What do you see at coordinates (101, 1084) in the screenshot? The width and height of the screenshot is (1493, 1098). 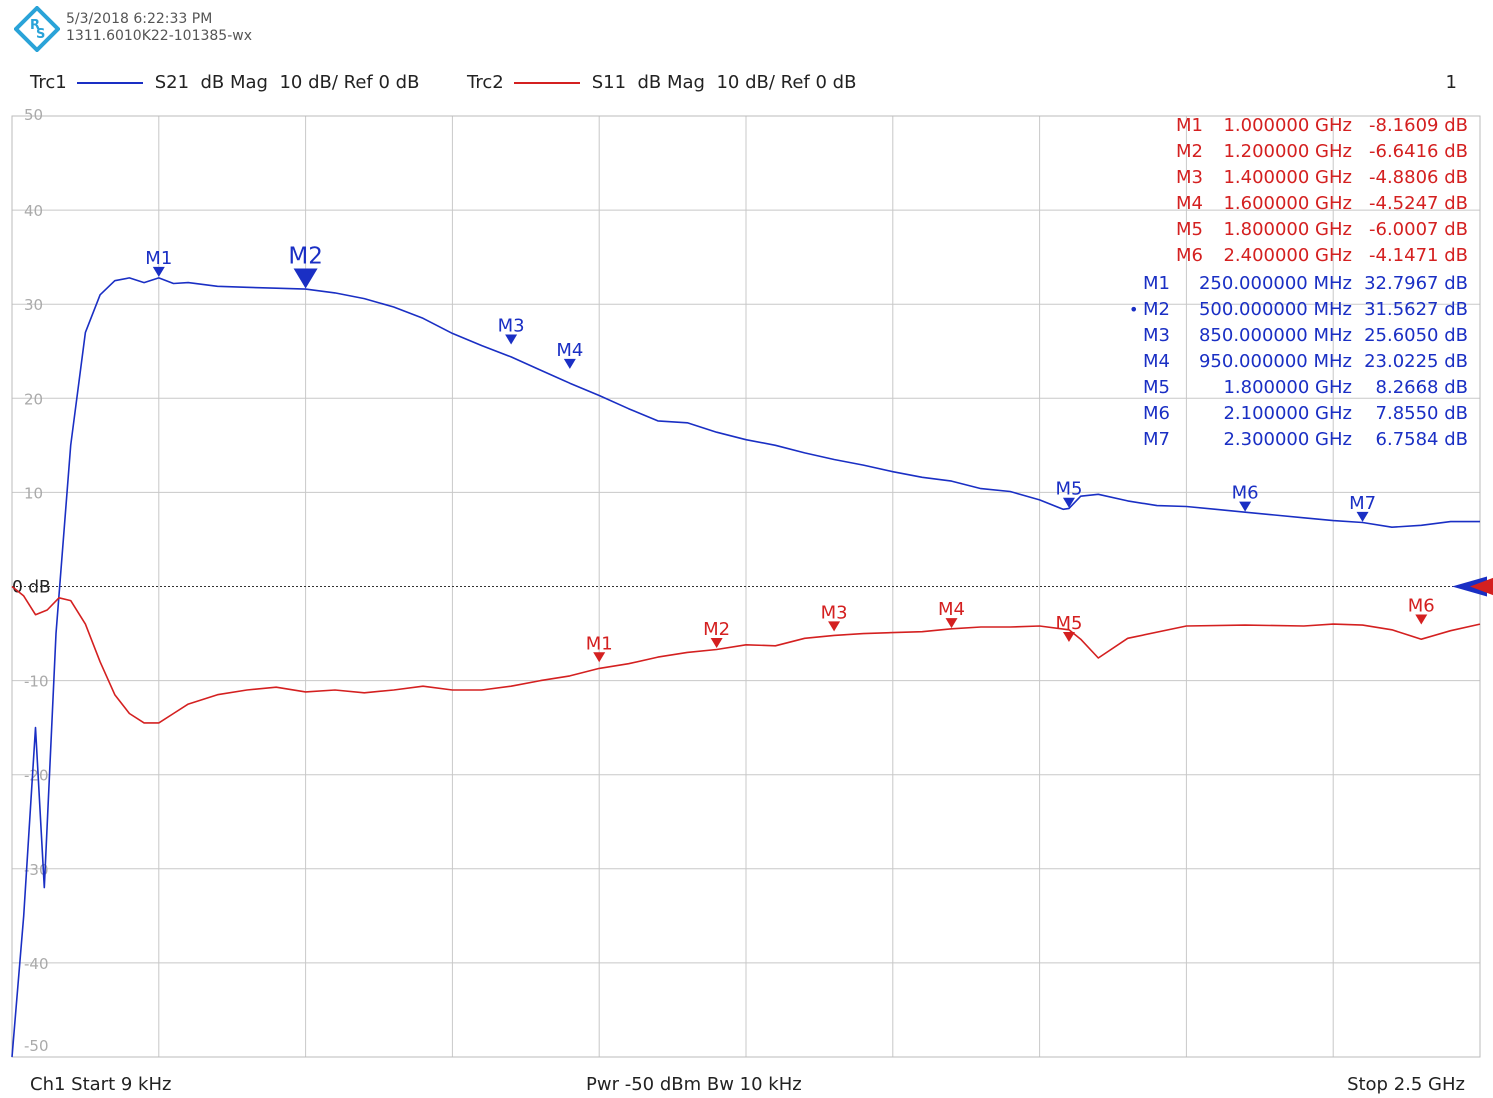 I see `start-frequency: Ch1 Start 9 kHz` at bounding box center [101, 1084].